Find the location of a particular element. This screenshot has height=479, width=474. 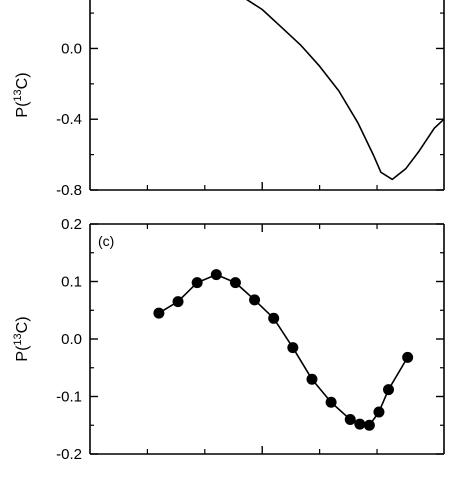

panel-label: (c) is located at coordinates (106, 241).